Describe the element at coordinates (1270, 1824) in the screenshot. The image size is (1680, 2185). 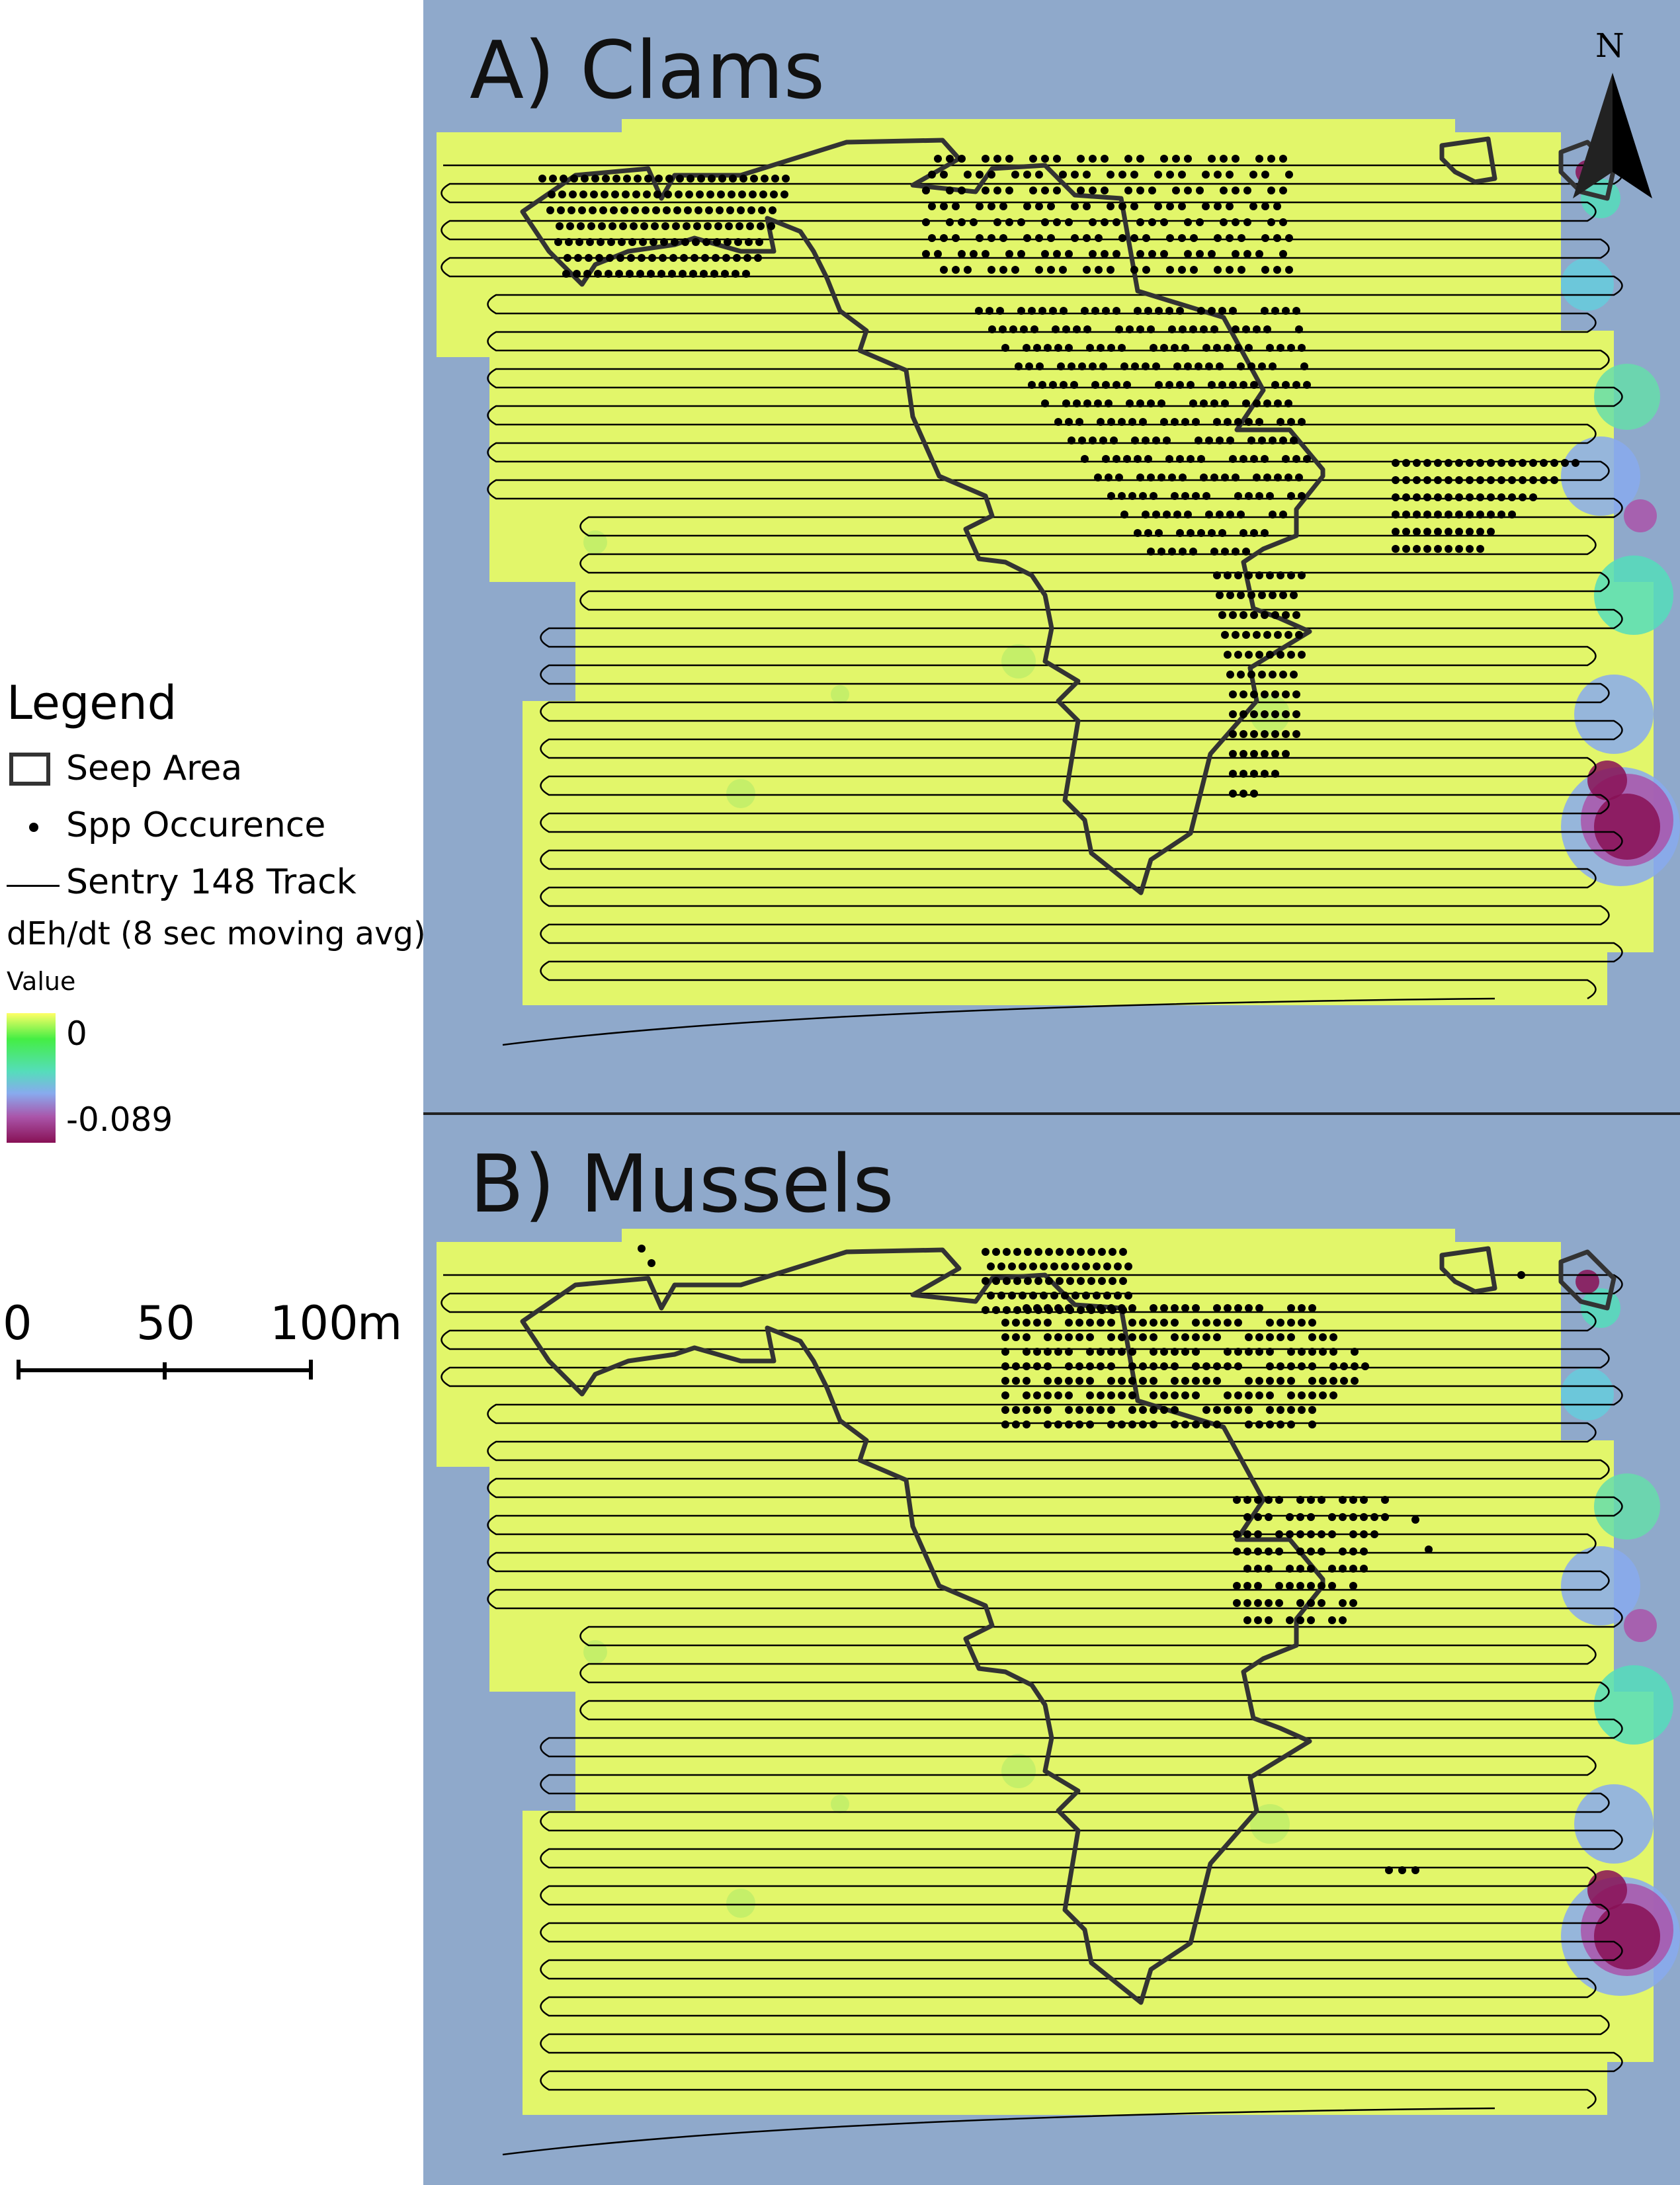
I see `raster-speckle` at that location.